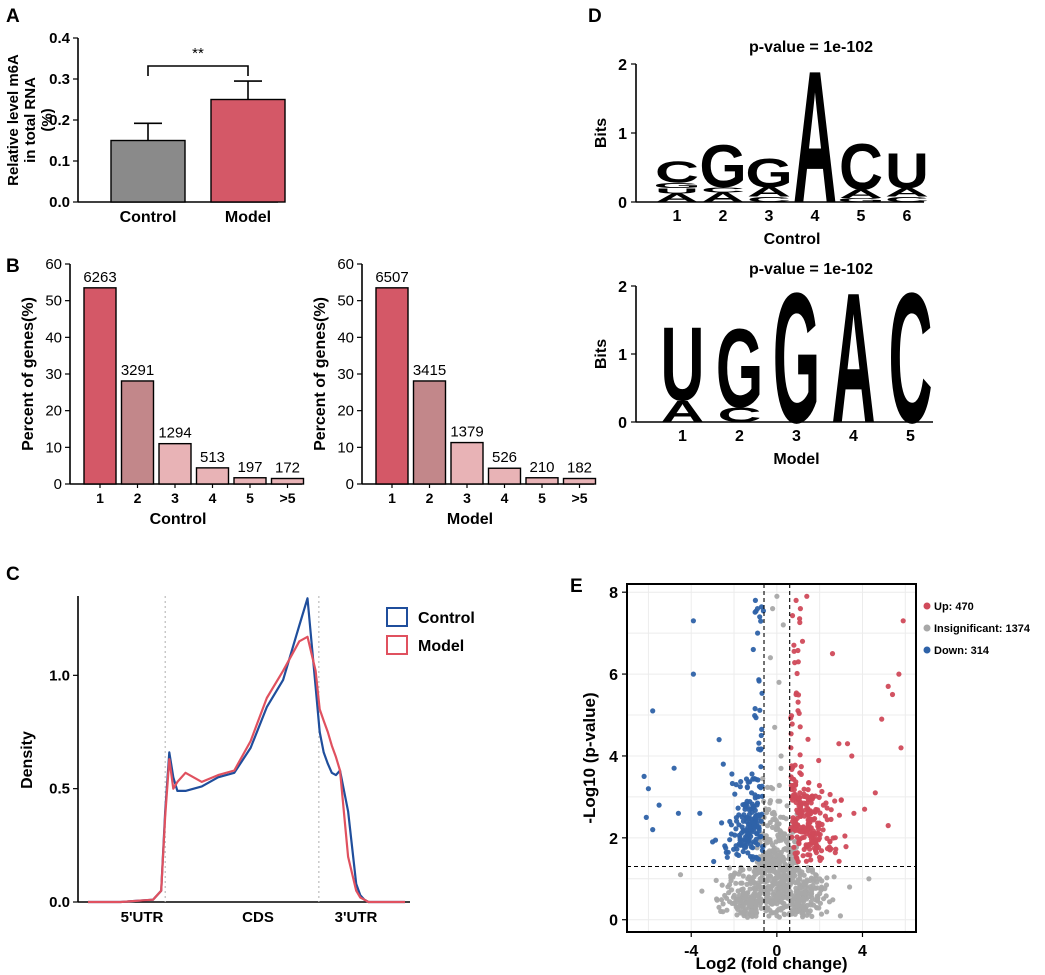  What do you see at coordinates (248, 150) in the screenshot?
I see `bar-model` at bounding box center [248, 150].